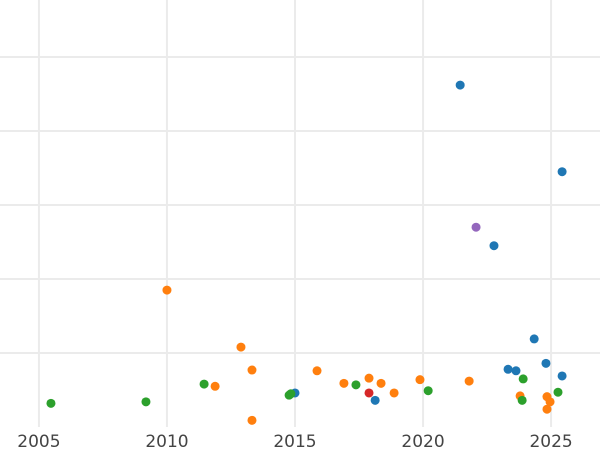 The image size is (600, 450). I want to click on x-tick-label: 2015, so click(294, 441).